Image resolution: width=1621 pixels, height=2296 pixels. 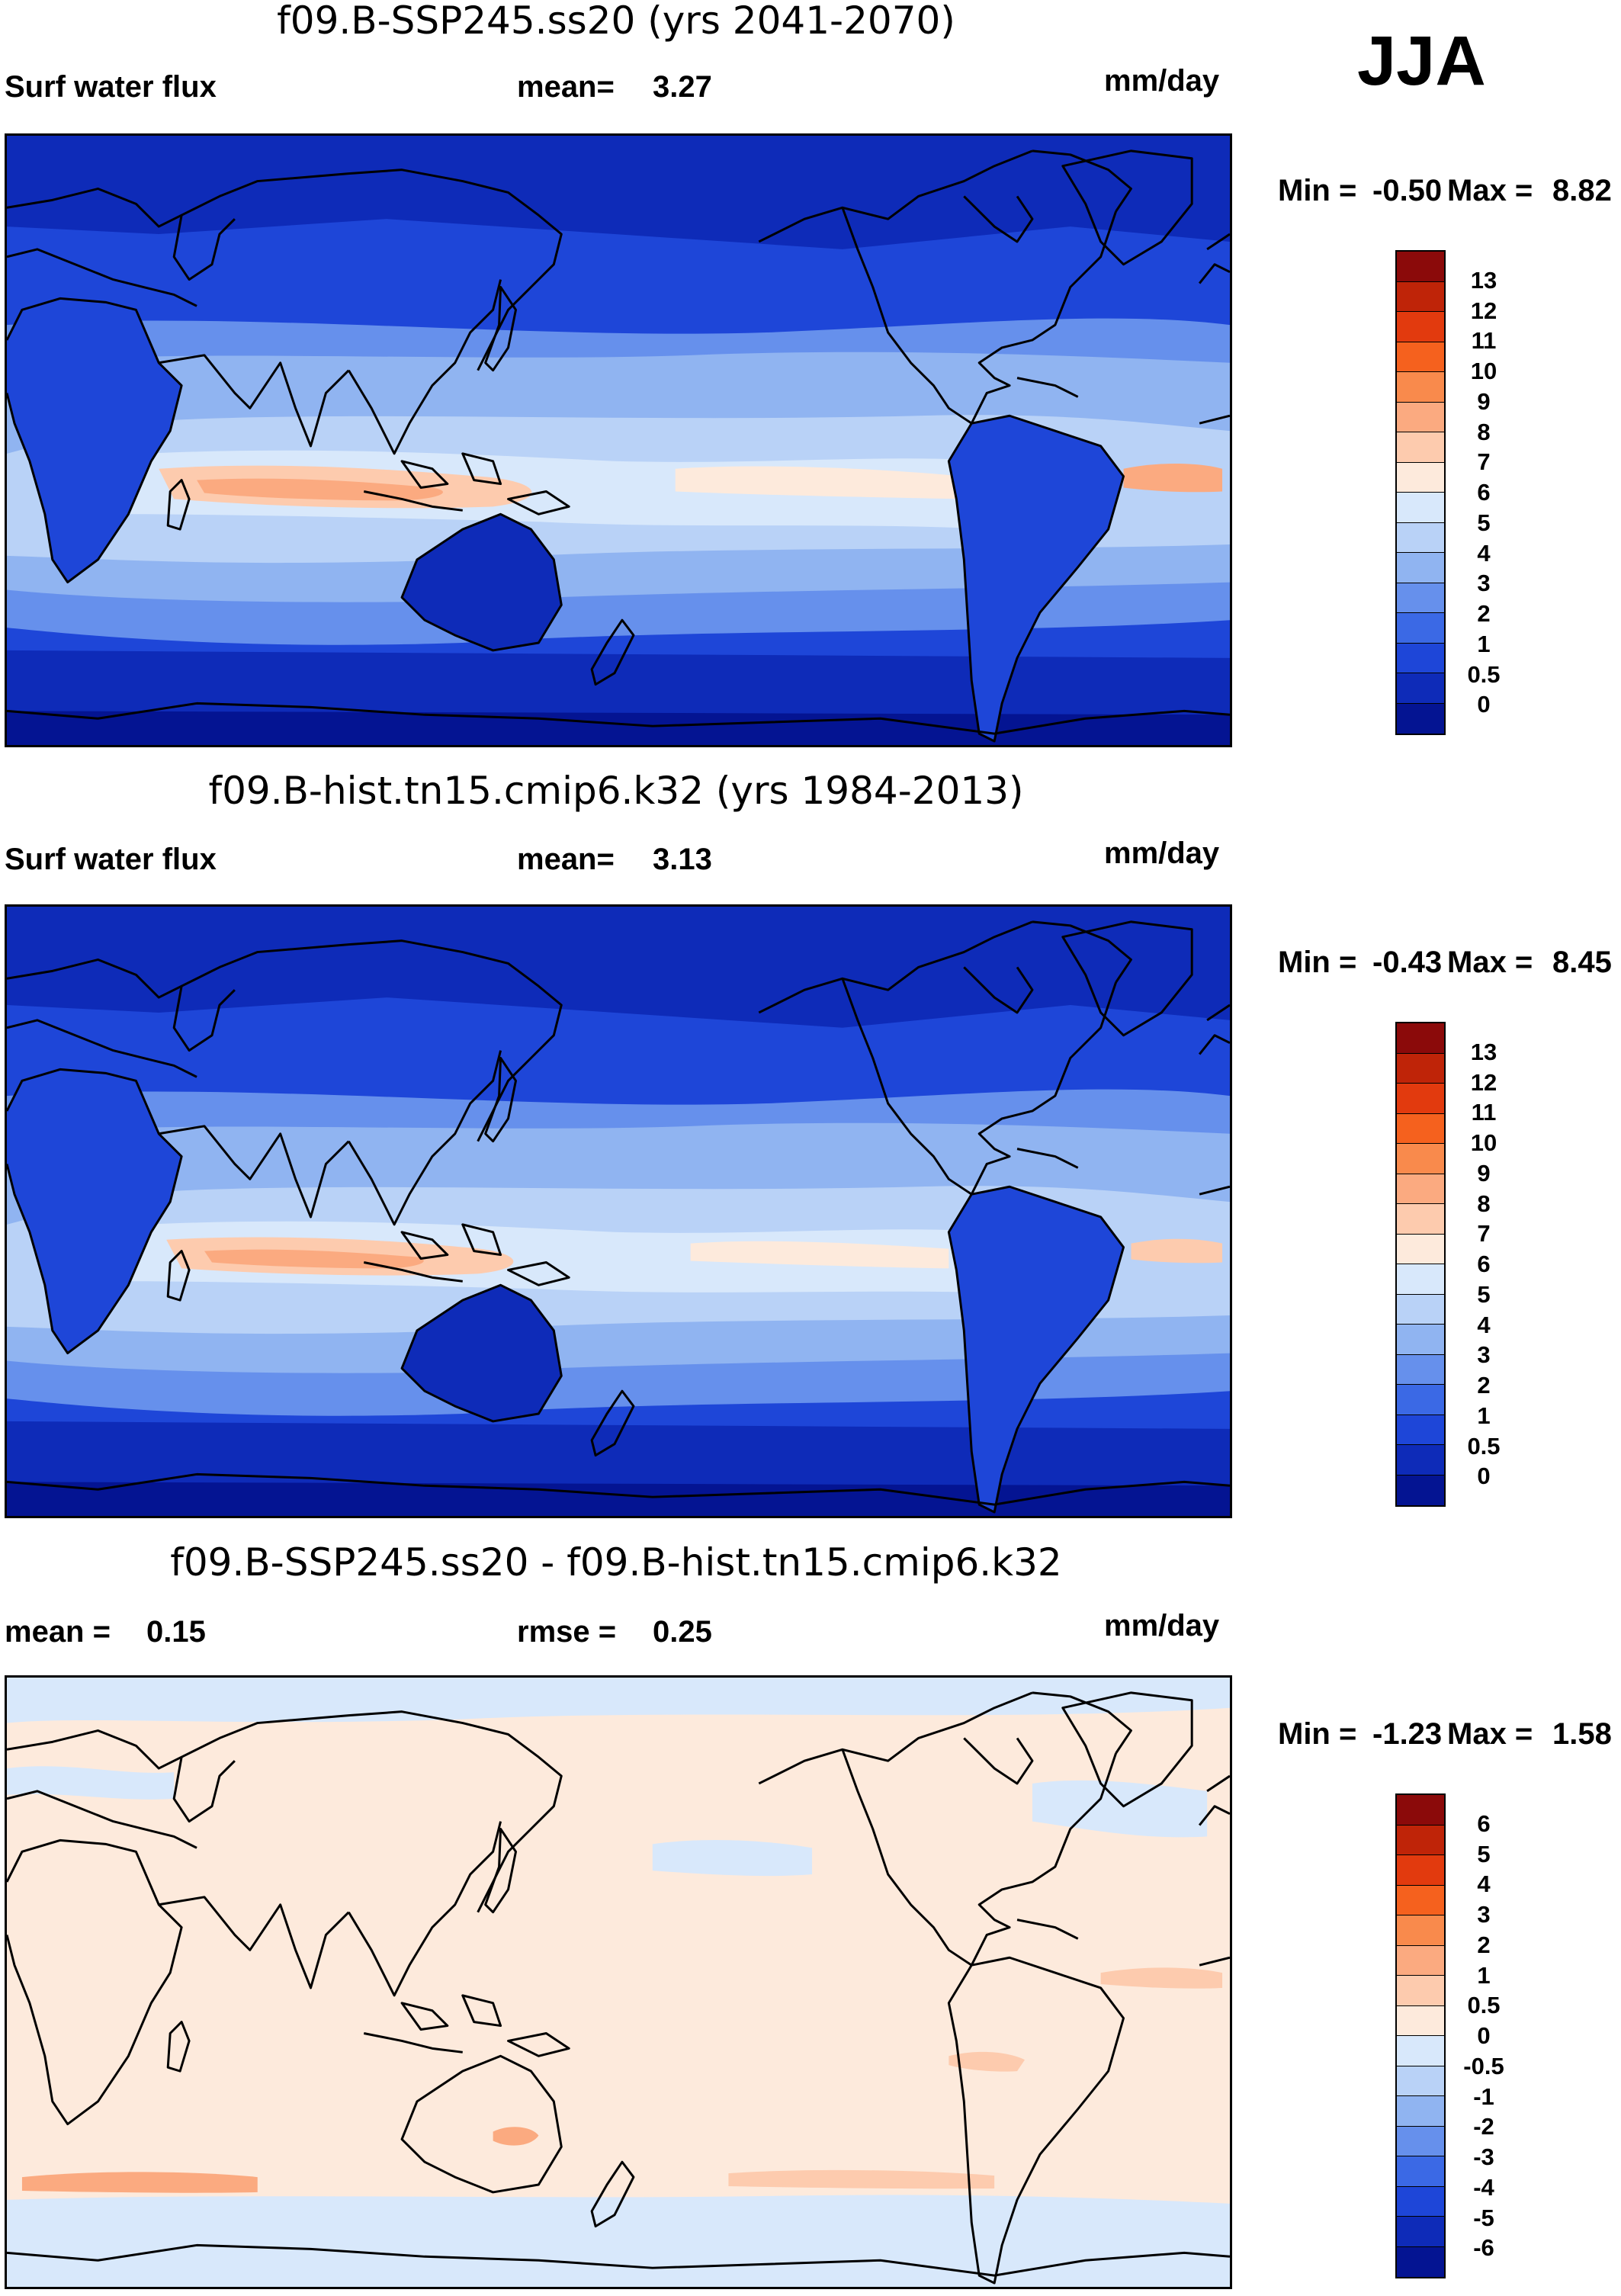 I want to click on panel-2-max-value: 8.45, so click(x=1582, y=962).